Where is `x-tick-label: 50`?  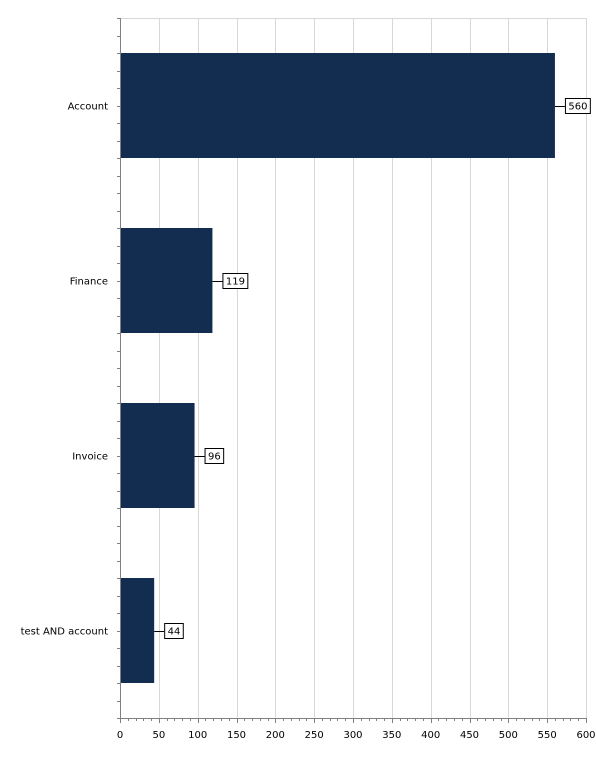 x-tick-label: 50 is located at coordinates (158, 735).